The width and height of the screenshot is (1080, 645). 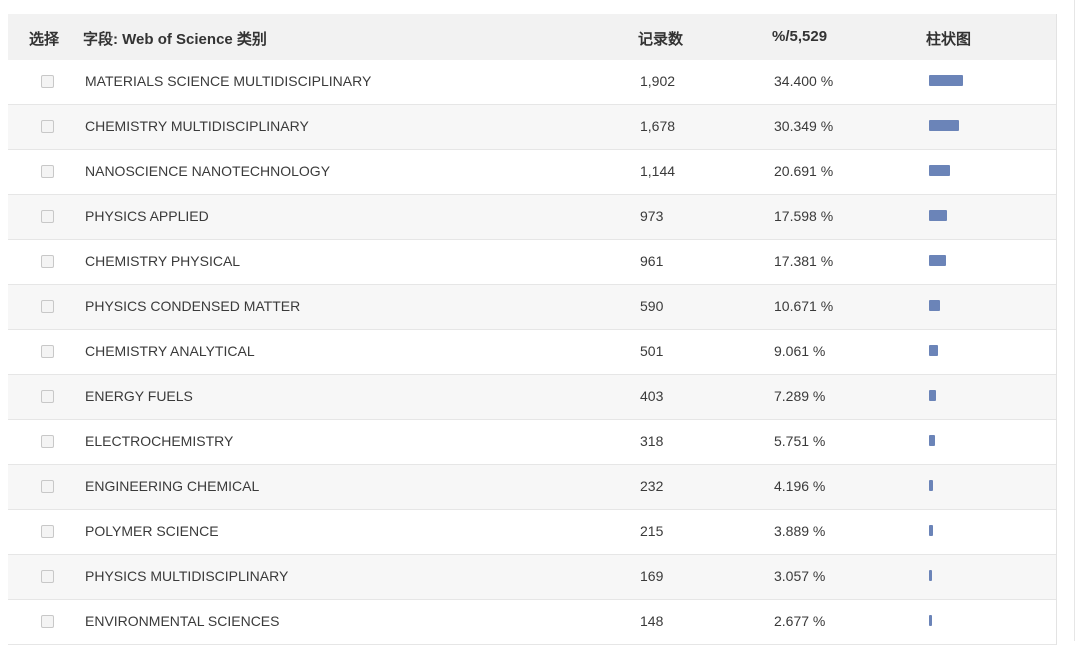 I want to click on table-row: ENVIRONMENTAL SCIENCES 148 2.677 %, so click(x=532, y=622).